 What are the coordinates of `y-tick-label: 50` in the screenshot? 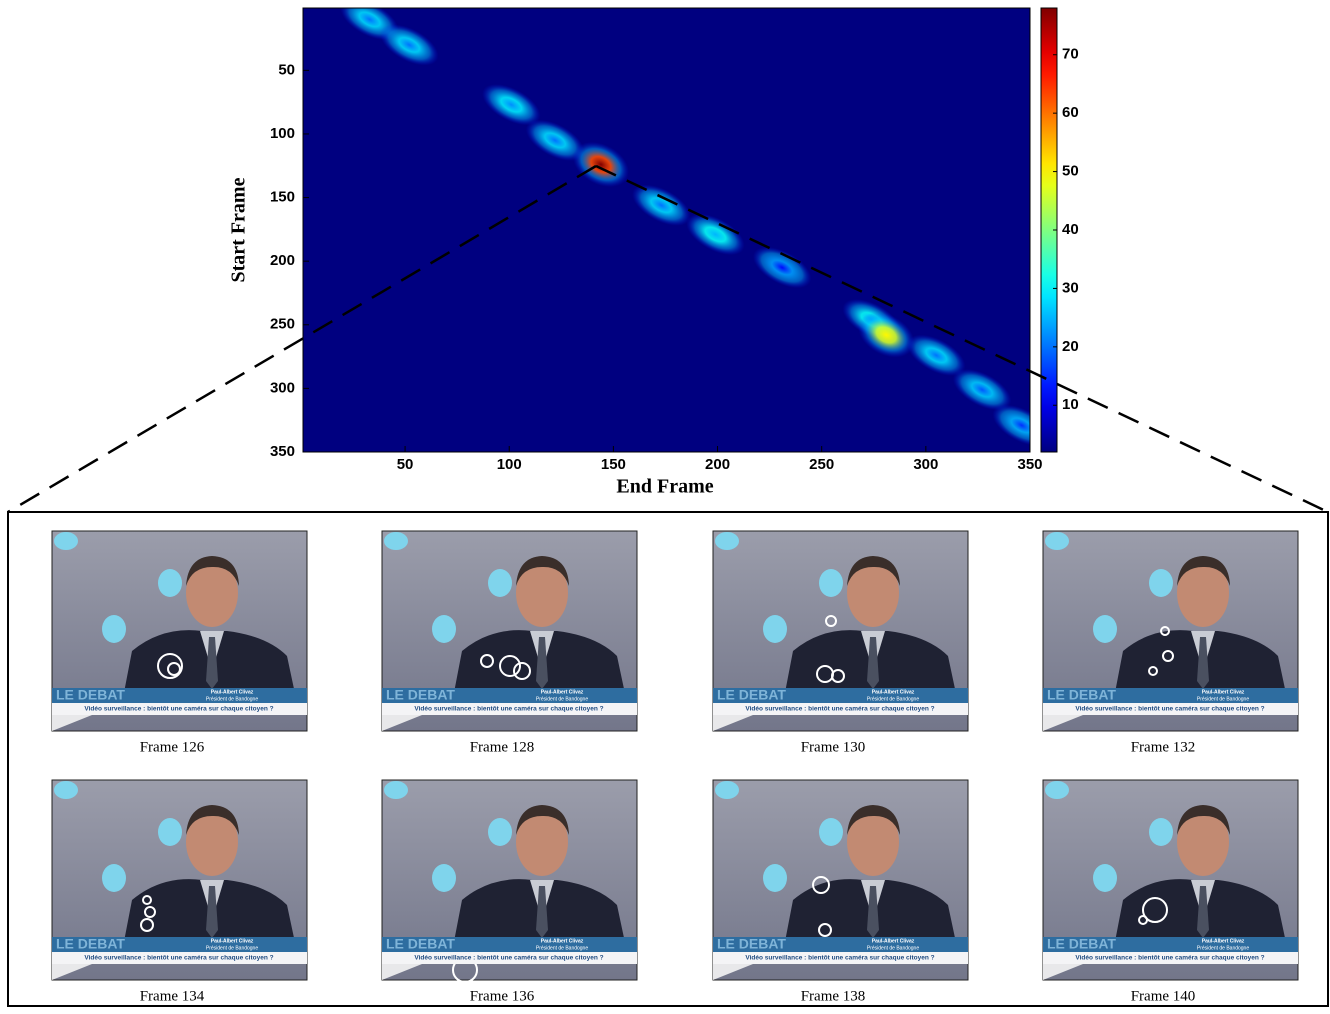 It's located at (286, 69).